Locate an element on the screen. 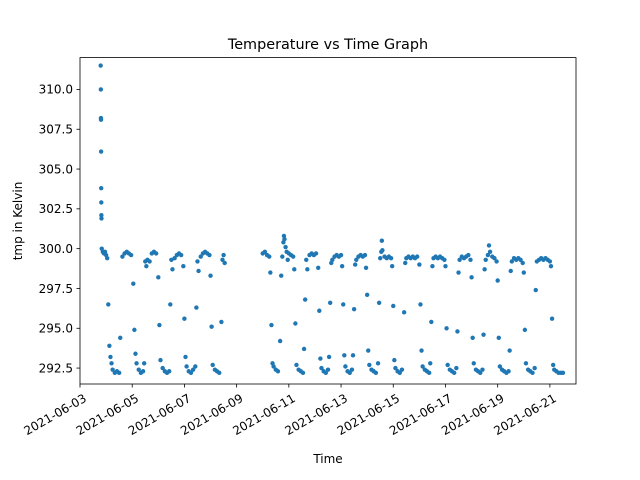 The width and height of the screenshot is (640, 480). y-tick-label: 300.0 is located at coordinates (56, 249).